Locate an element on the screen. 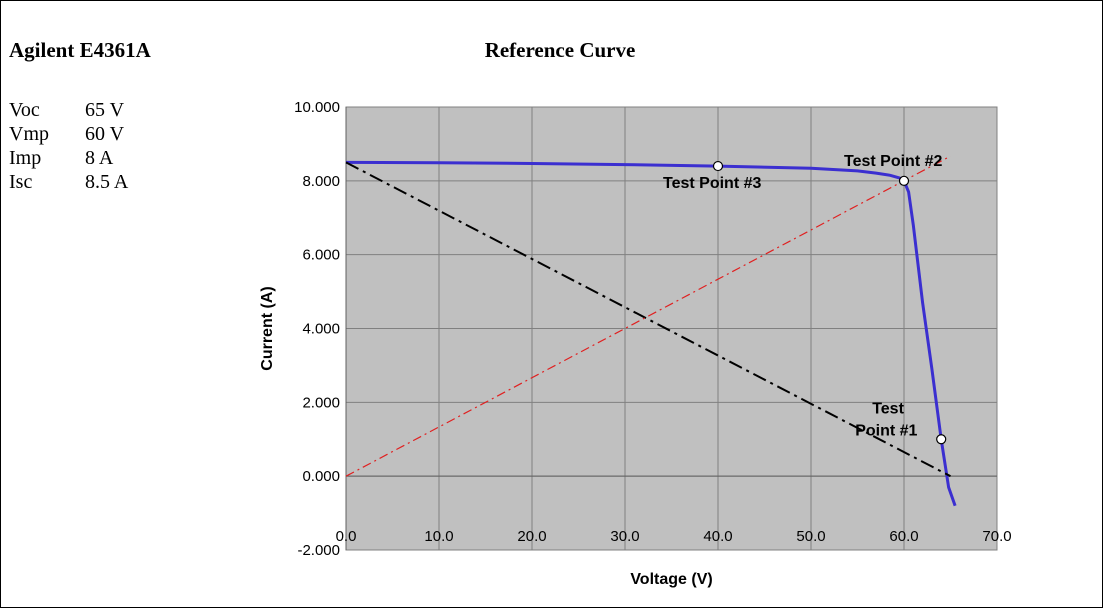 The height and width of the screenshot is (608, 1103). y-tick-label: 2.000 is located at coordinates (321, 402).